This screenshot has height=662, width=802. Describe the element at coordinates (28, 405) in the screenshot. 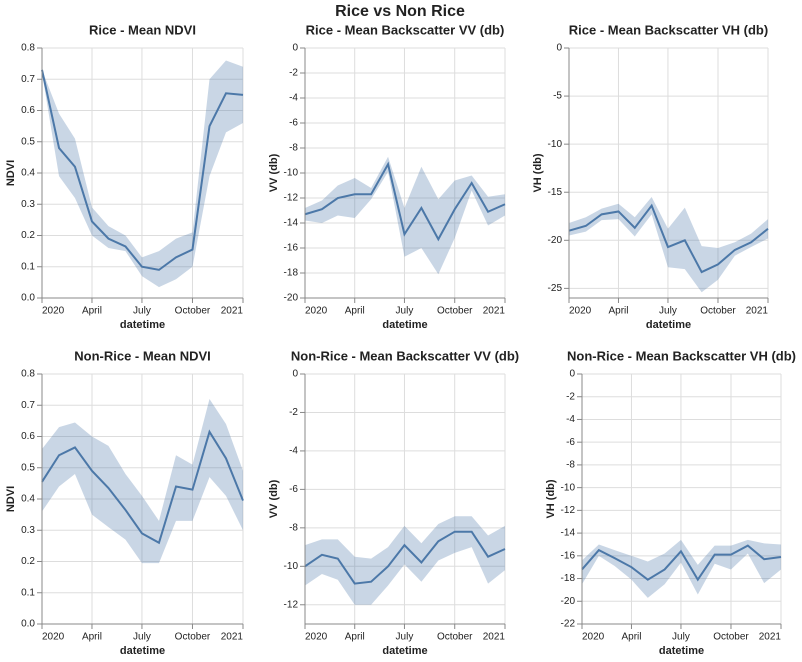

I see `y-tick-label: 0.7` at that location.